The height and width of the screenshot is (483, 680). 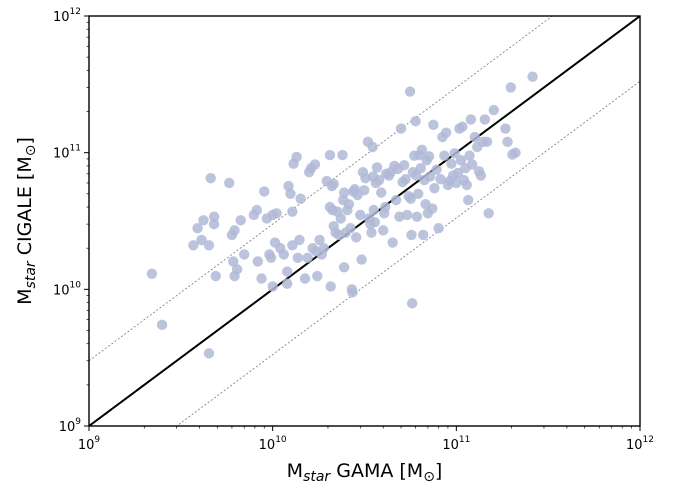 What do you see at coordinates (89, 444) in the screenshot?
I see `x-tick-label: 109` at bounding box center [89, 444].